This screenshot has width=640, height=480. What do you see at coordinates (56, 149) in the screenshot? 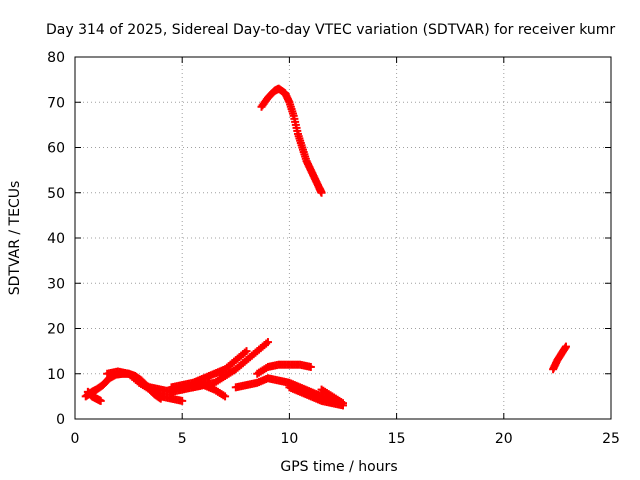
I see `y-tick-label: 60` at bounding box center [56, 149].